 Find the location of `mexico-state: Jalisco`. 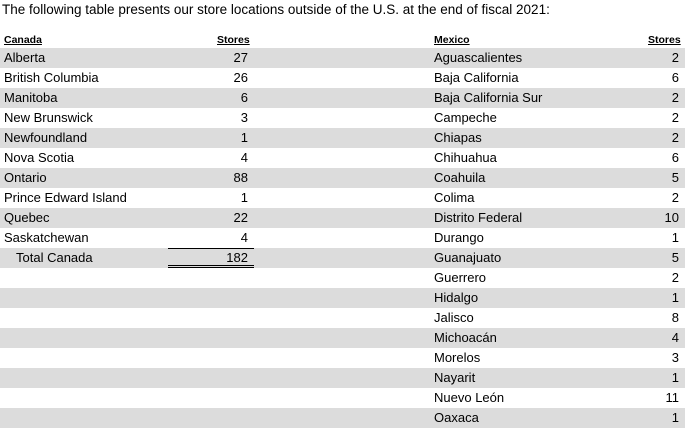

mexico-state: Jalisco is located at coordinates (454, 317).